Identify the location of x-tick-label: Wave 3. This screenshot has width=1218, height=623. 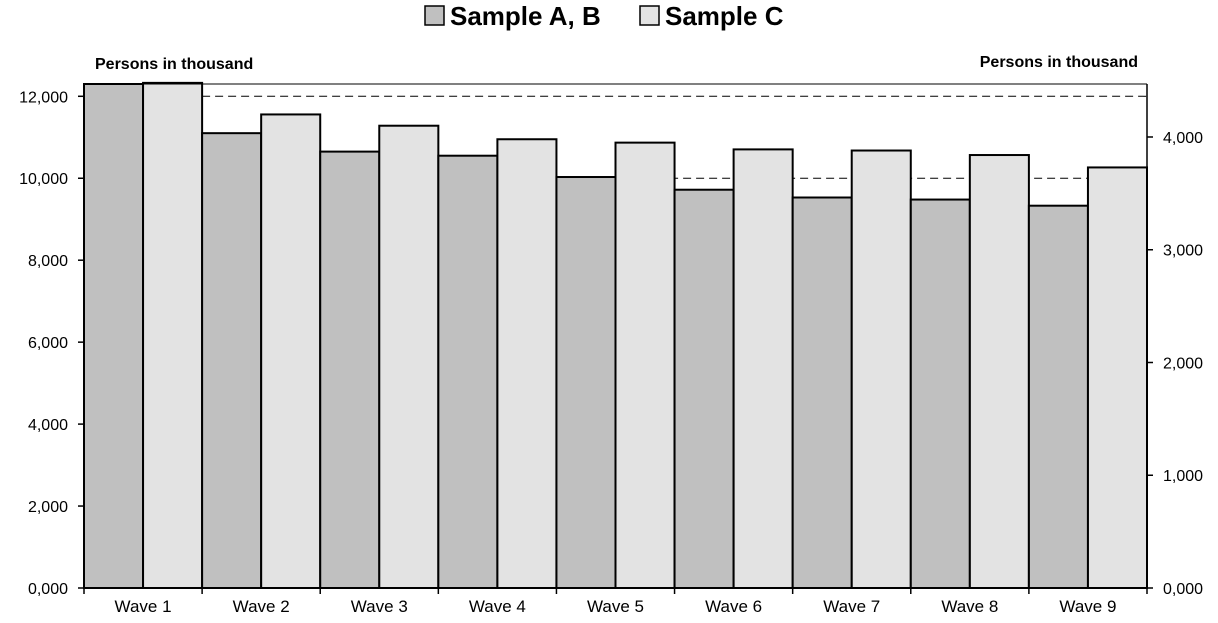
(379, 606).